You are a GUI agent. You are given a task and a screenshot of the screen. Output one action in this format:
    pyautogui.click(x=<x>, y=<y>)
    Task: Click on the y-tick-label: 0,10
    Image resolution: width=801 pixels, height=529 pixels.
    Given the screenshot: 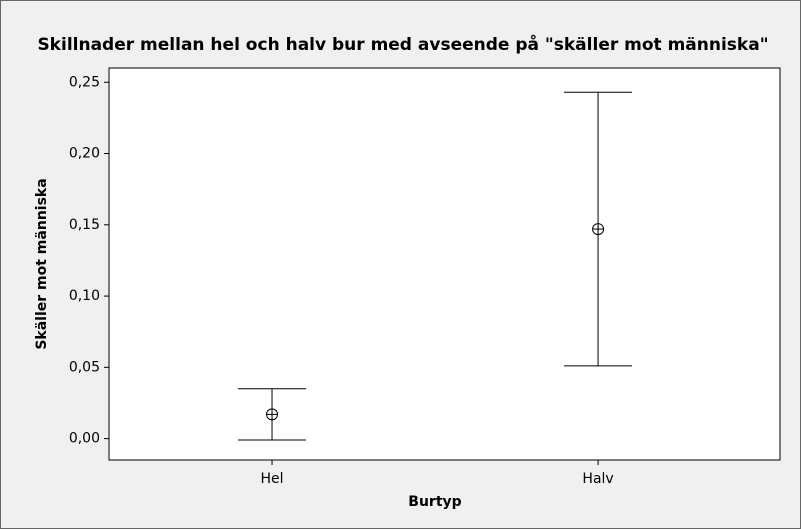 What is the action you would take?
    pyautogui.click(x=84, y=296)
    